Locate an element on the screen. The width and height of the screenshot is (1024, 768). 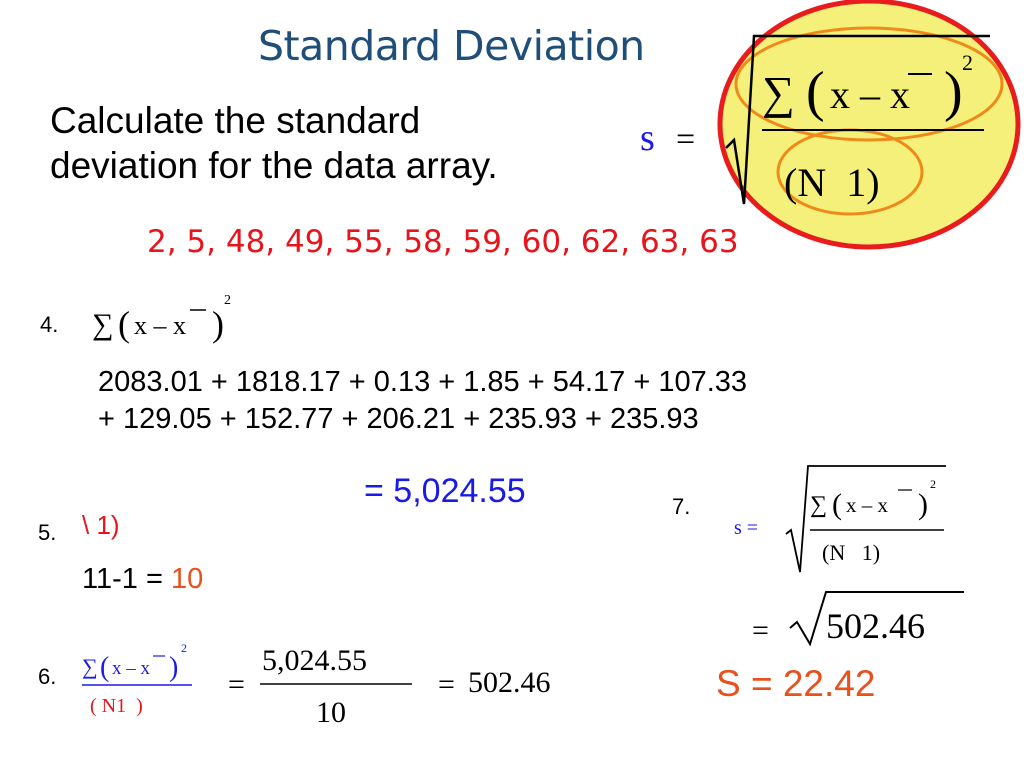
final-answer: S = 22.42 is located at coordinates (796, 683).